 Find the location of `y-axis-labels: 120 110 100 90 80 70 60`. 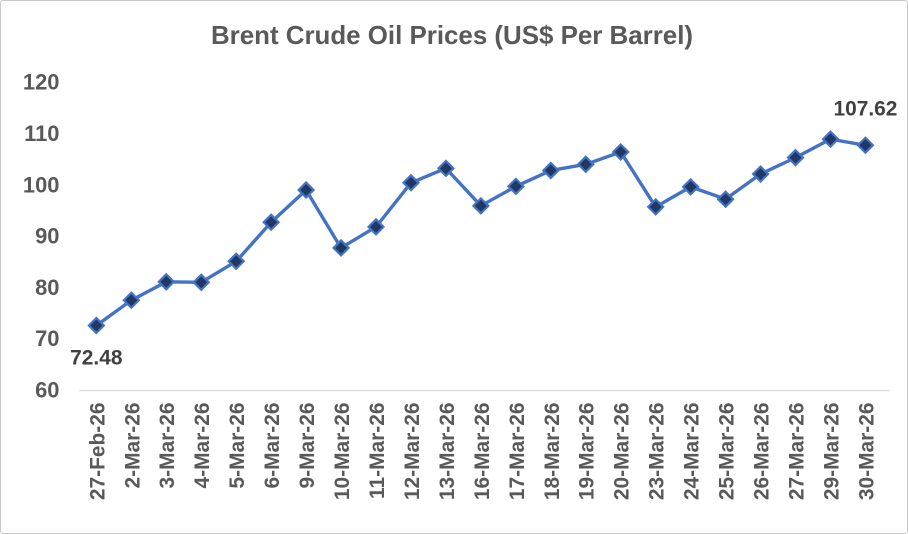

y-axis-labels: 120 110 100 90 80 70 60 is located at coordinates (41, 236).